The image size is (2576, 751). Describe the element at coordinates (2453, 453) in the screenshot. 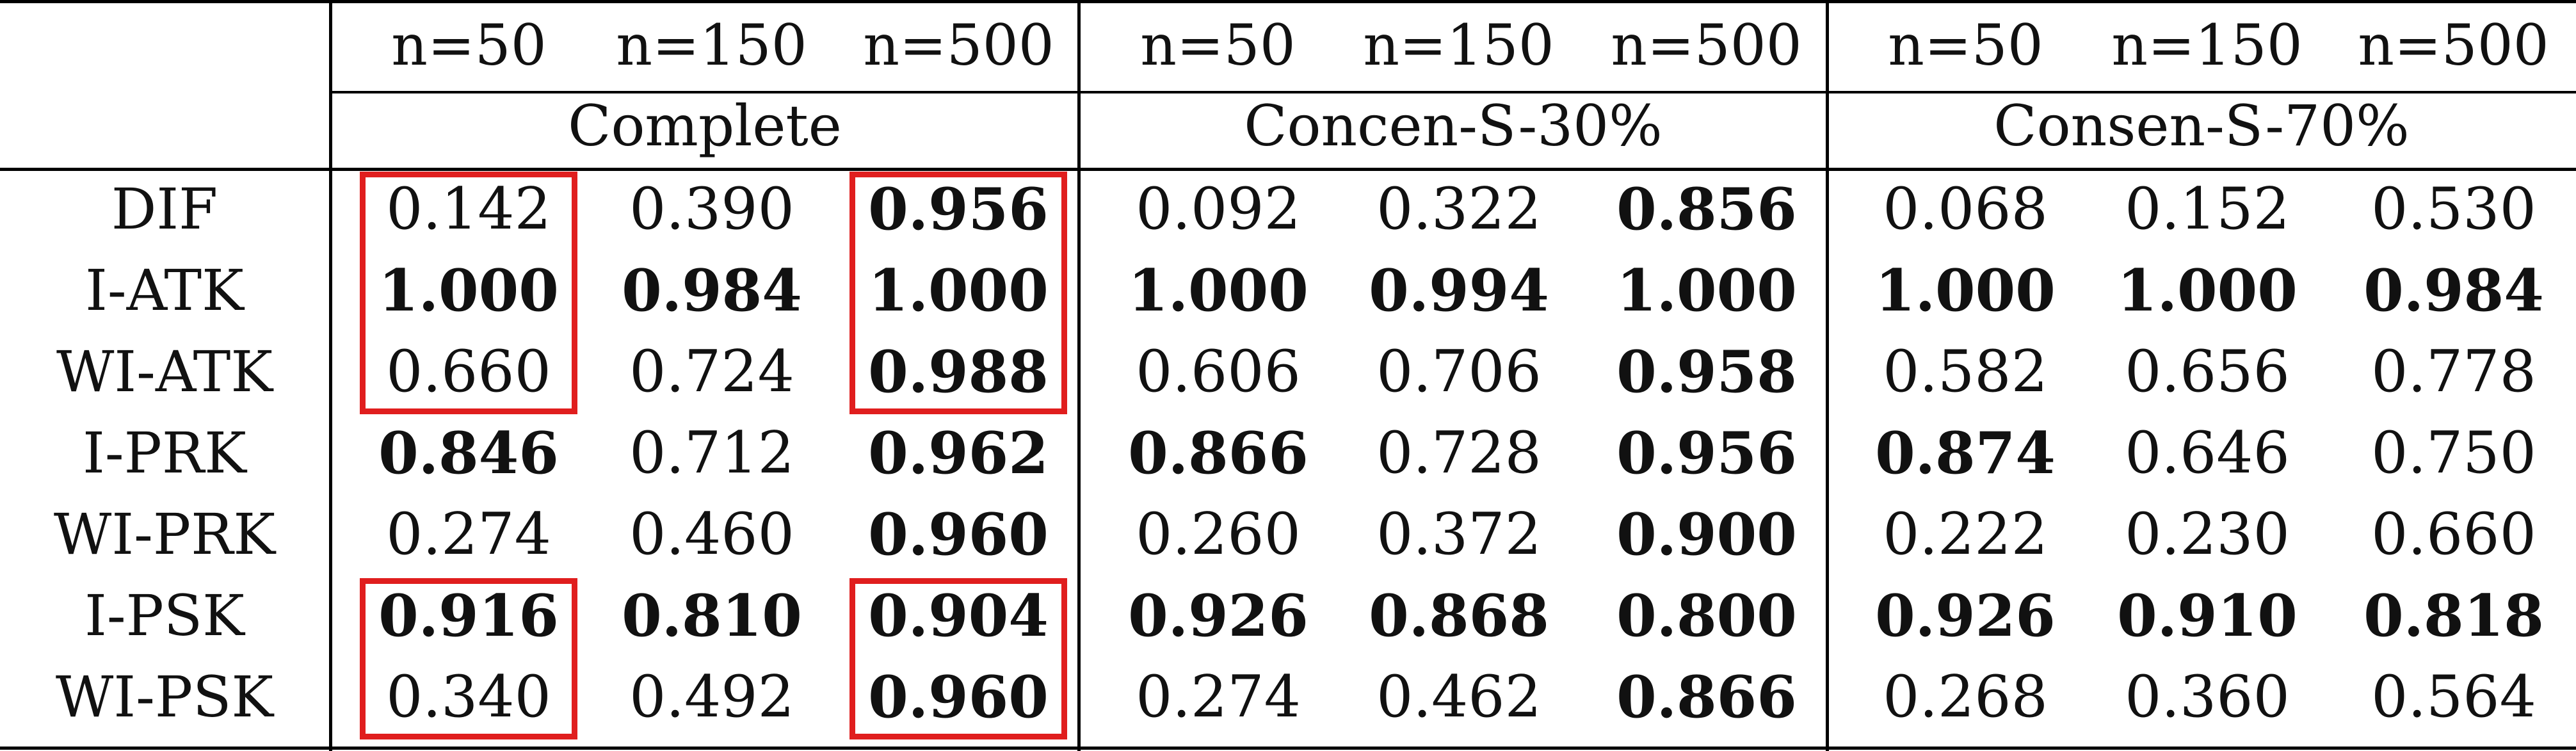

I see `table-cell: 0.750` at that location.